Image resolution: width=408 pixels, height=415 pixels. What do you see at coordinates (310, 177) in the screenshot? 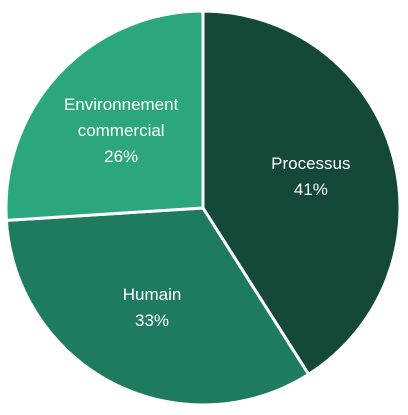
I see `slice-label: Processus 41%` at bounding box center [310, 177].